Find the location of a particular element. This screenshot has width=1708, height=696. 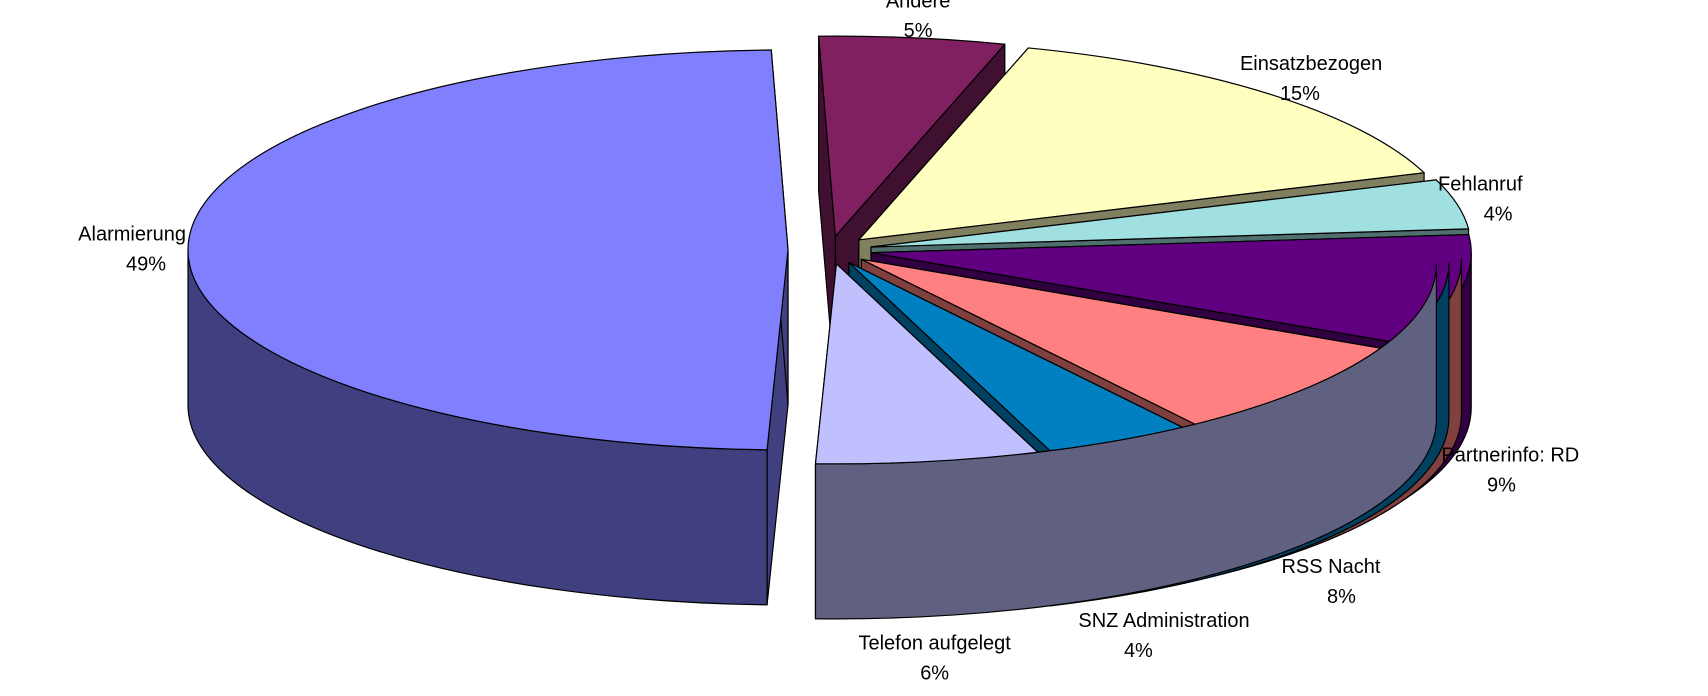

slice-label: SNZ Administration is located at coordinates (1163, 621).